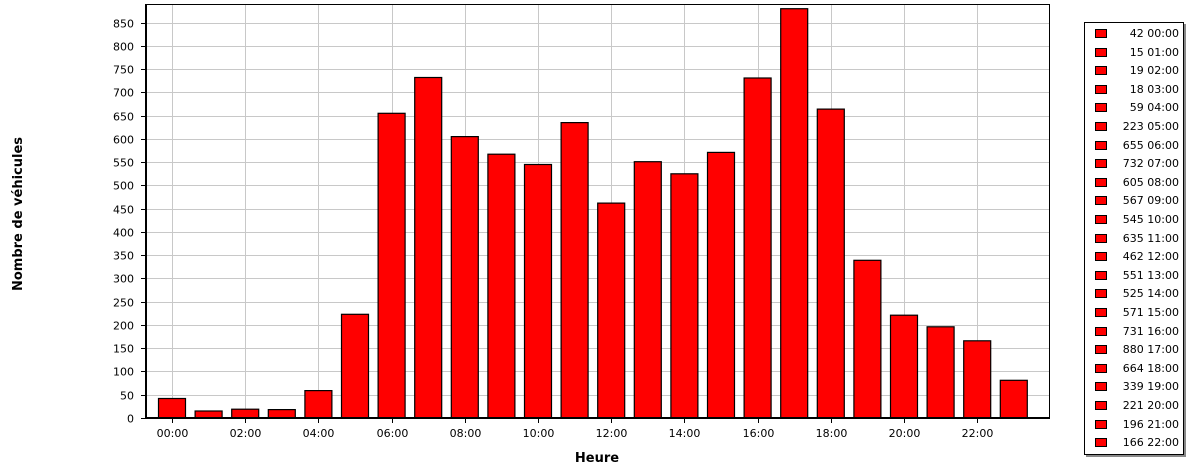 The width and height of the screenshot is (1189, 468). I want to click on legend-item: 605 08:00, so click(1134, 183).